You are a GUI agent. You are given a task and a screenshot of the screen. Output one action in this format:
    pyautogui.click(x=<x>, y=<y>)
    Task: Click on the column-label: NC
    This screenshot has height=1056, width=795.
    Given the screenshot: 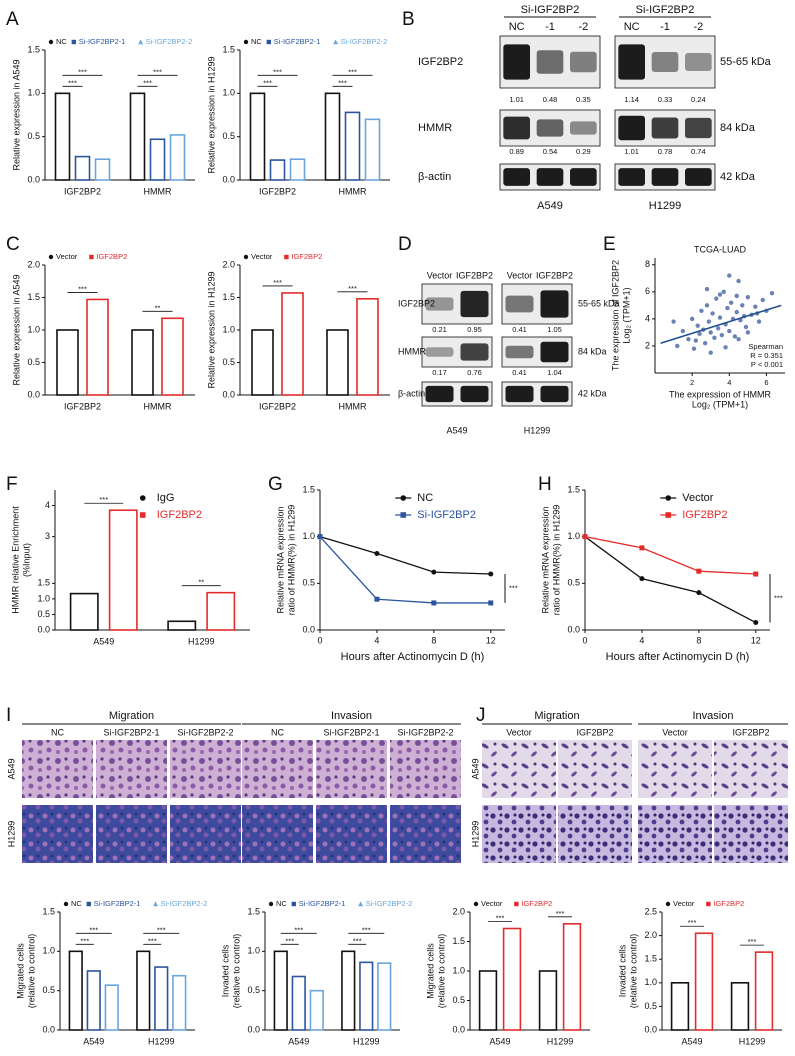 What is the action you would take?
    pyautogui.click(x=57, y=732)
    